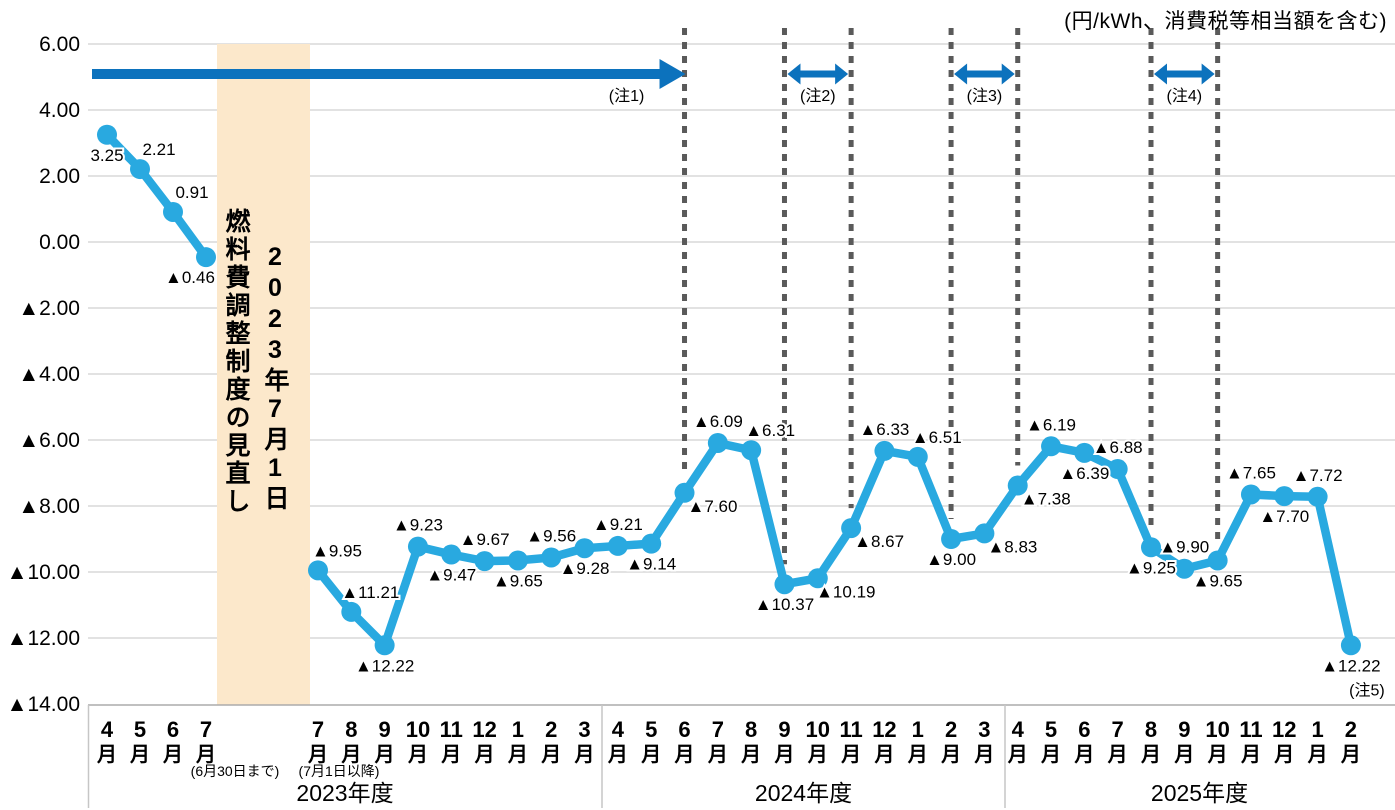  What do you see at coordinates (59, 44) in the screenshot?
I see `y-tick-label: 6.00` at bounding box center [59, 44].